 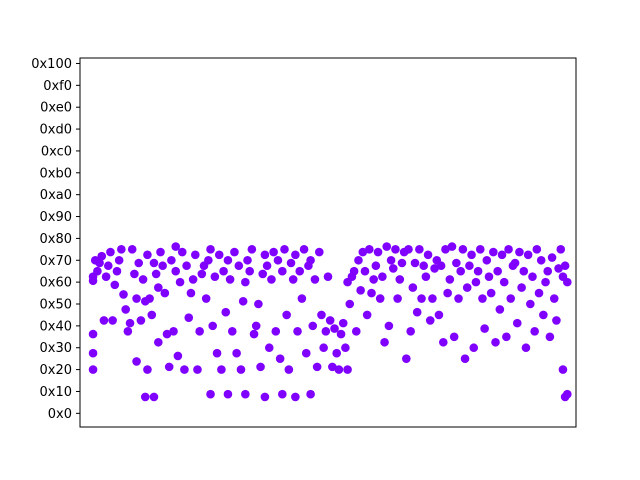 What do you see at coordinates (55, 261) in the screenshot?
I see `y-tick-label: 0x70` at bounding box center [55, 261].